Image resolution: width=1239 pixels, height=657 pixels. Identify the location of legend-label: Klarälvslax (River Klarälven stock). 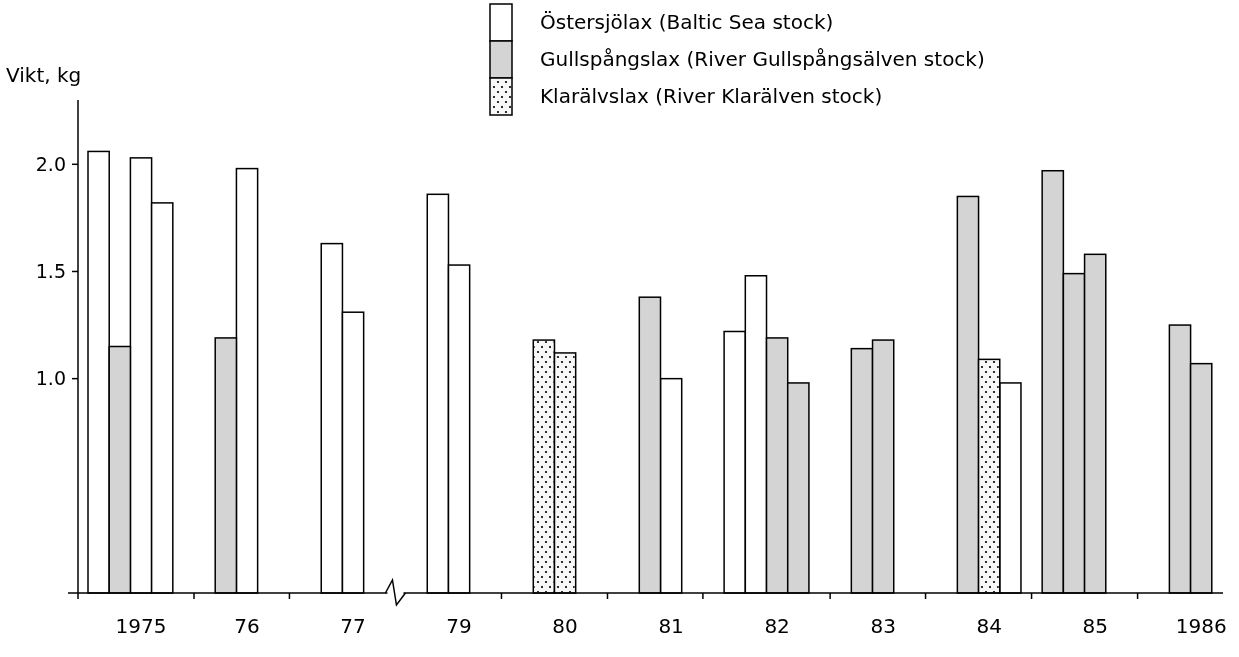
(711, 96).